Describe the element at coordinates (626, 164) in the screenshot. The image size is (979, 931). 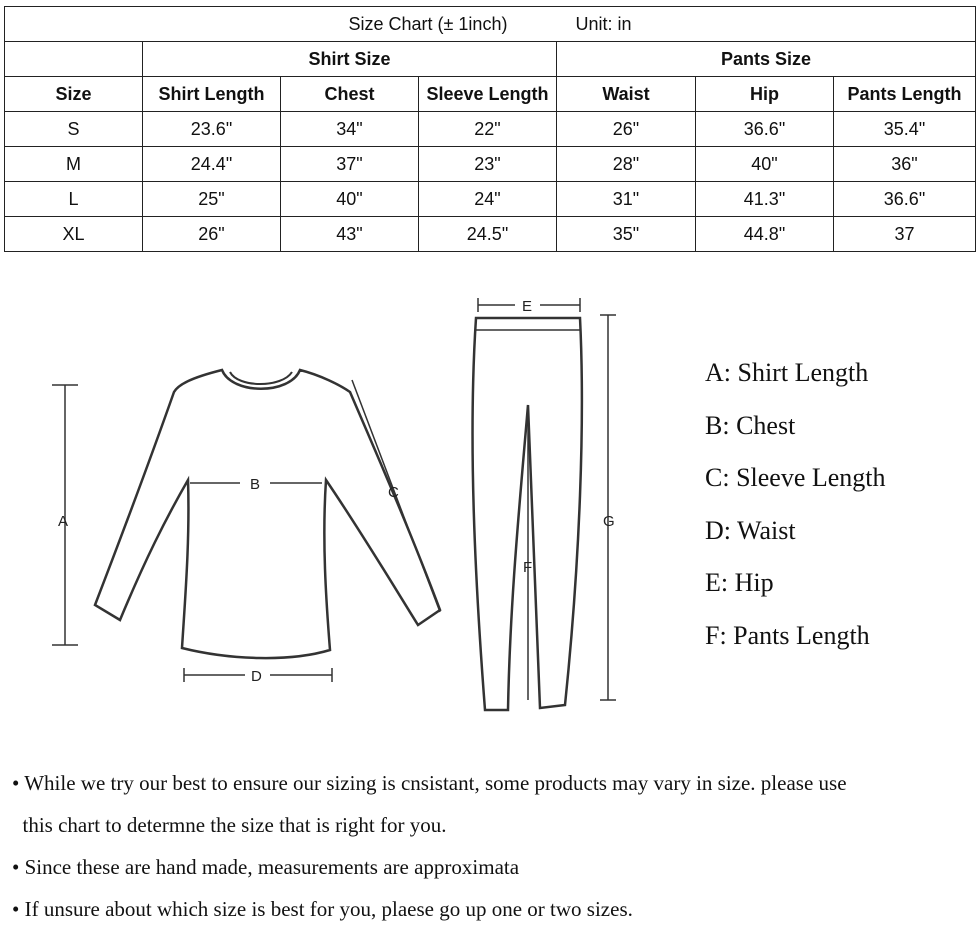
I see `table-cell: 28"` at that location.